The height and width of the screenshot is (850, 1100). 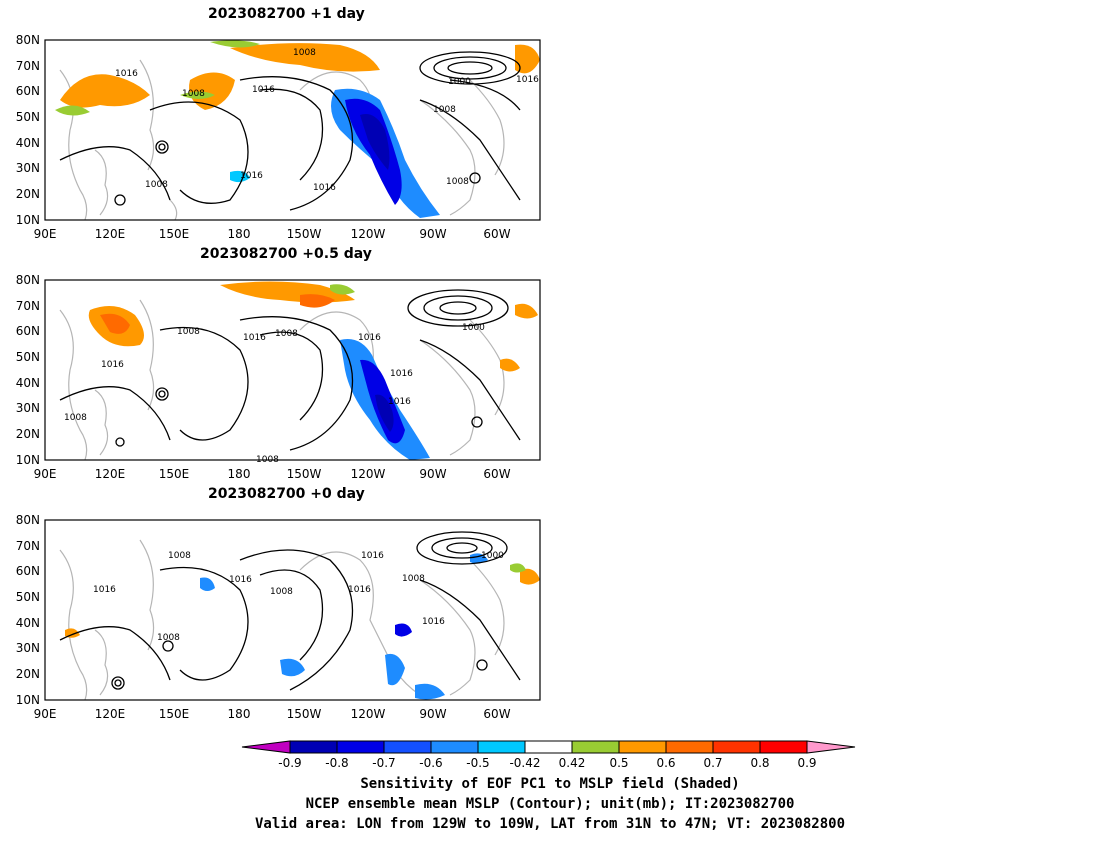 What do you see at coordinates (759, 763) in the screenshot?
I see `colorbar-label: 0.8` at bounding box center [759, 763].